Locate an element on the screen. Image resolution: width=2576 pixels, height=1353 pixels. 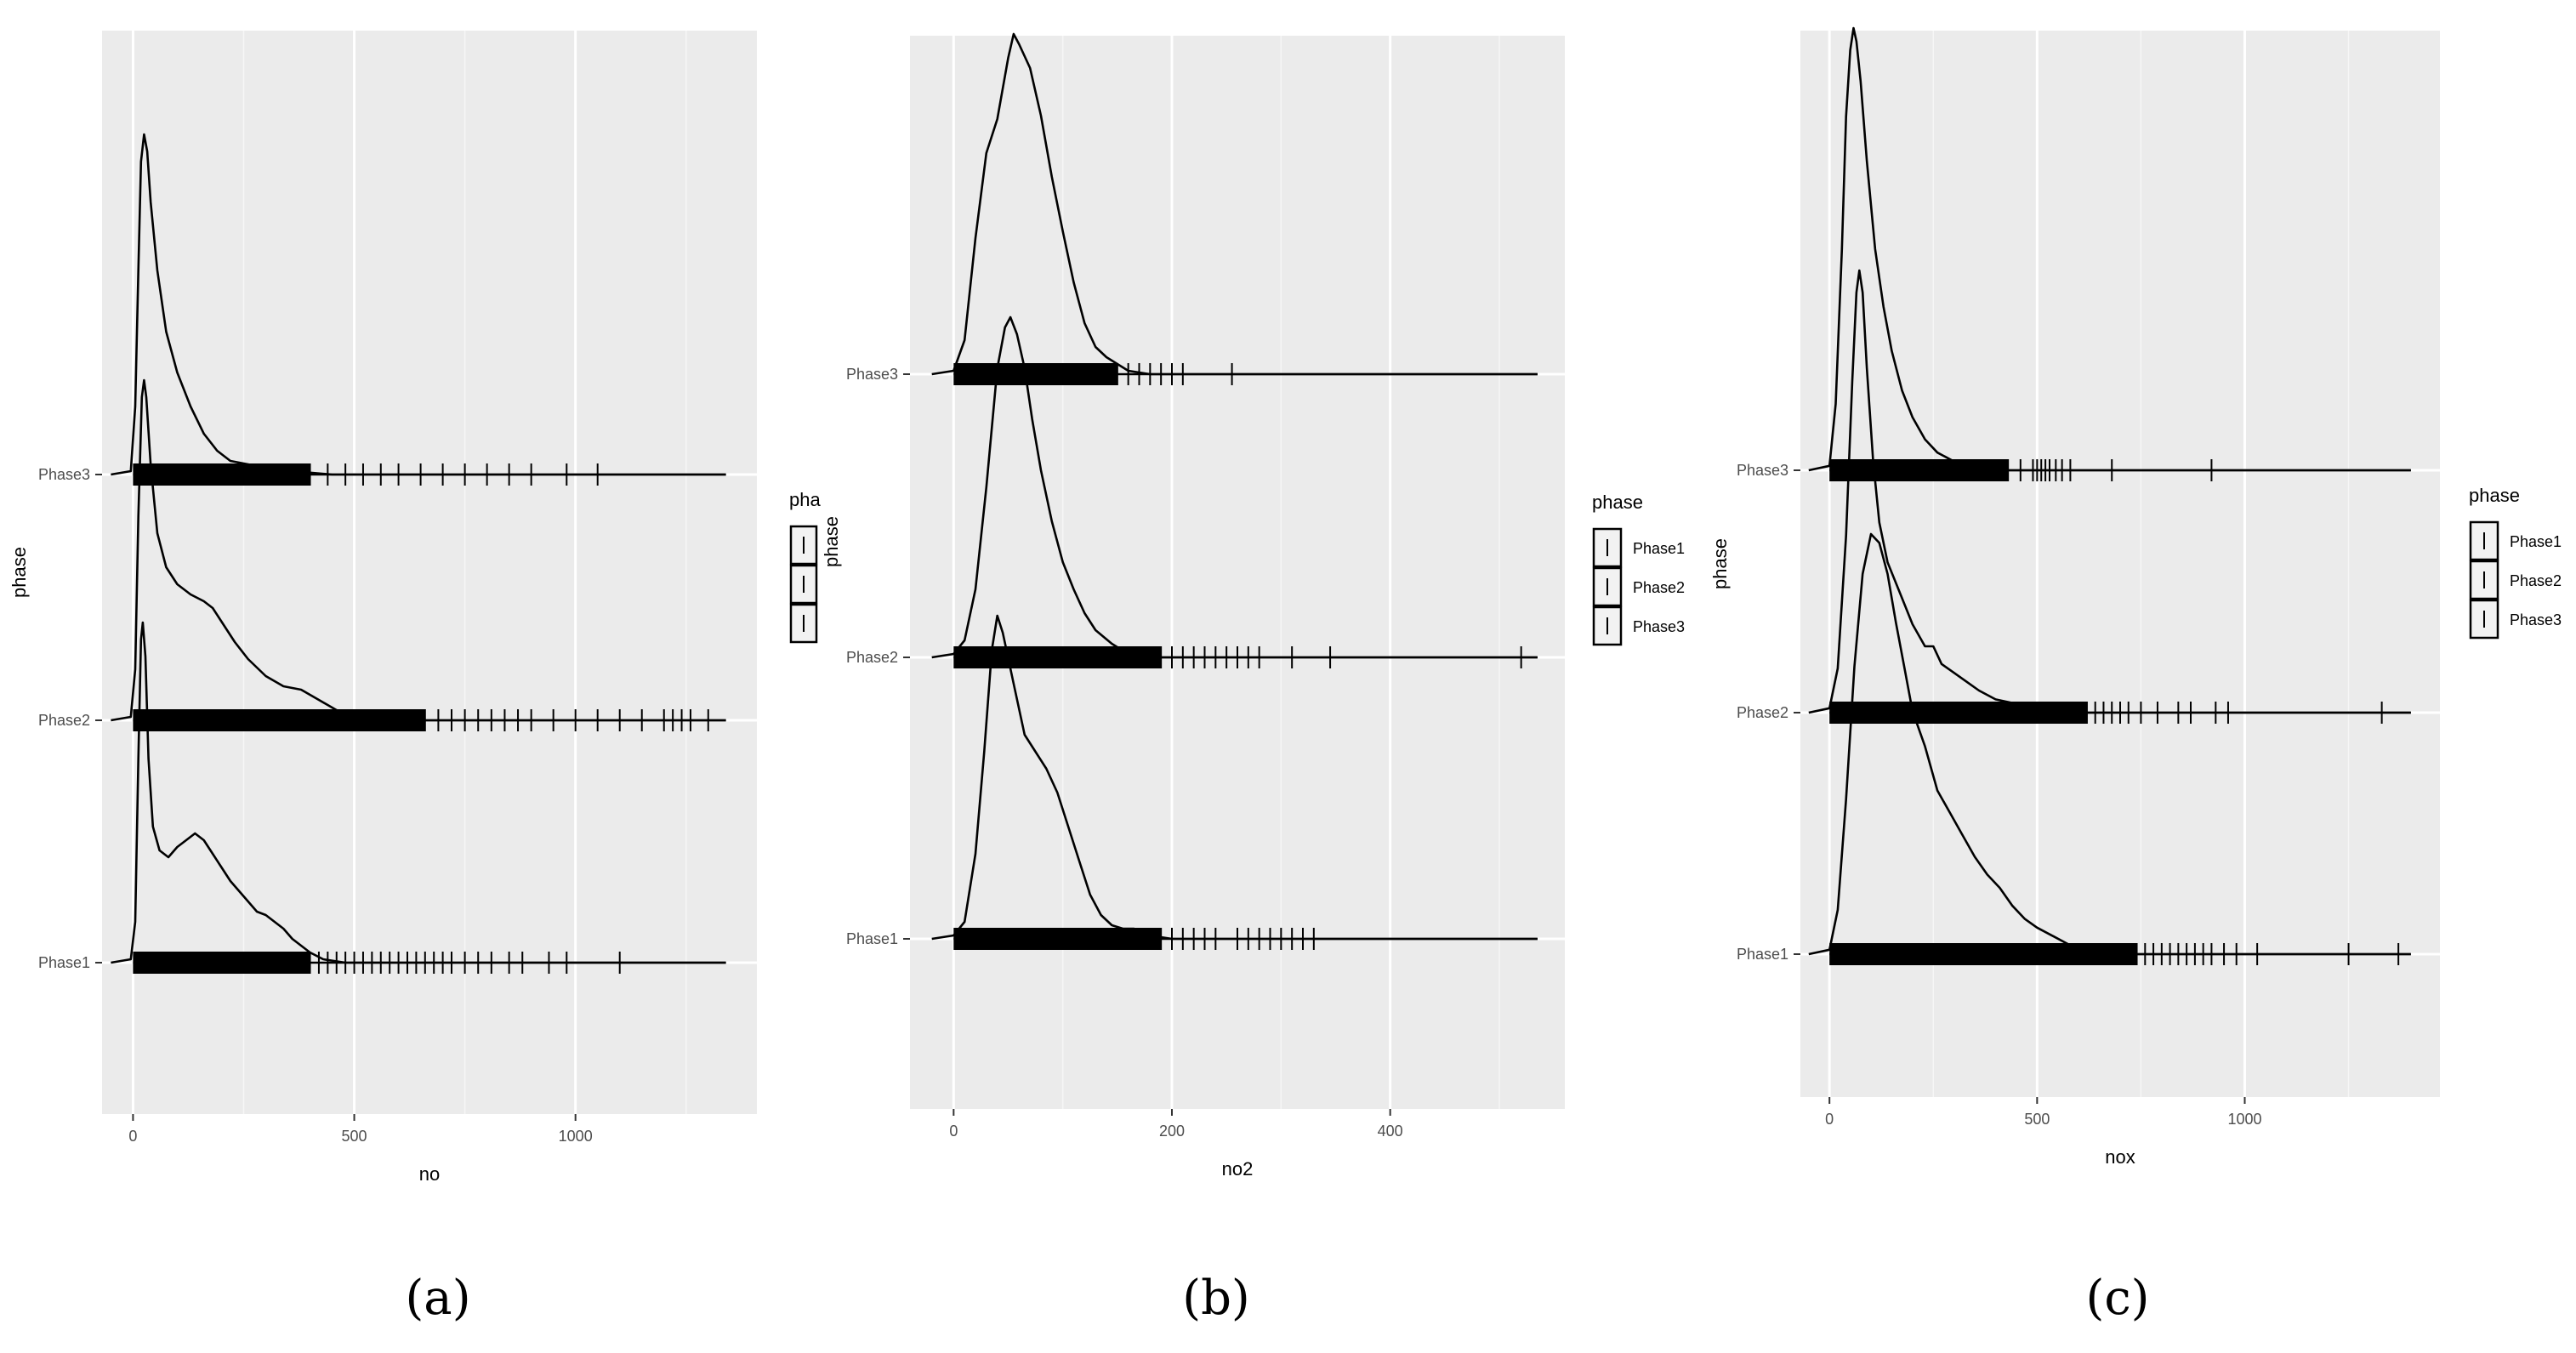
panel-caption: (a) is located at coordinates (437, 1299).